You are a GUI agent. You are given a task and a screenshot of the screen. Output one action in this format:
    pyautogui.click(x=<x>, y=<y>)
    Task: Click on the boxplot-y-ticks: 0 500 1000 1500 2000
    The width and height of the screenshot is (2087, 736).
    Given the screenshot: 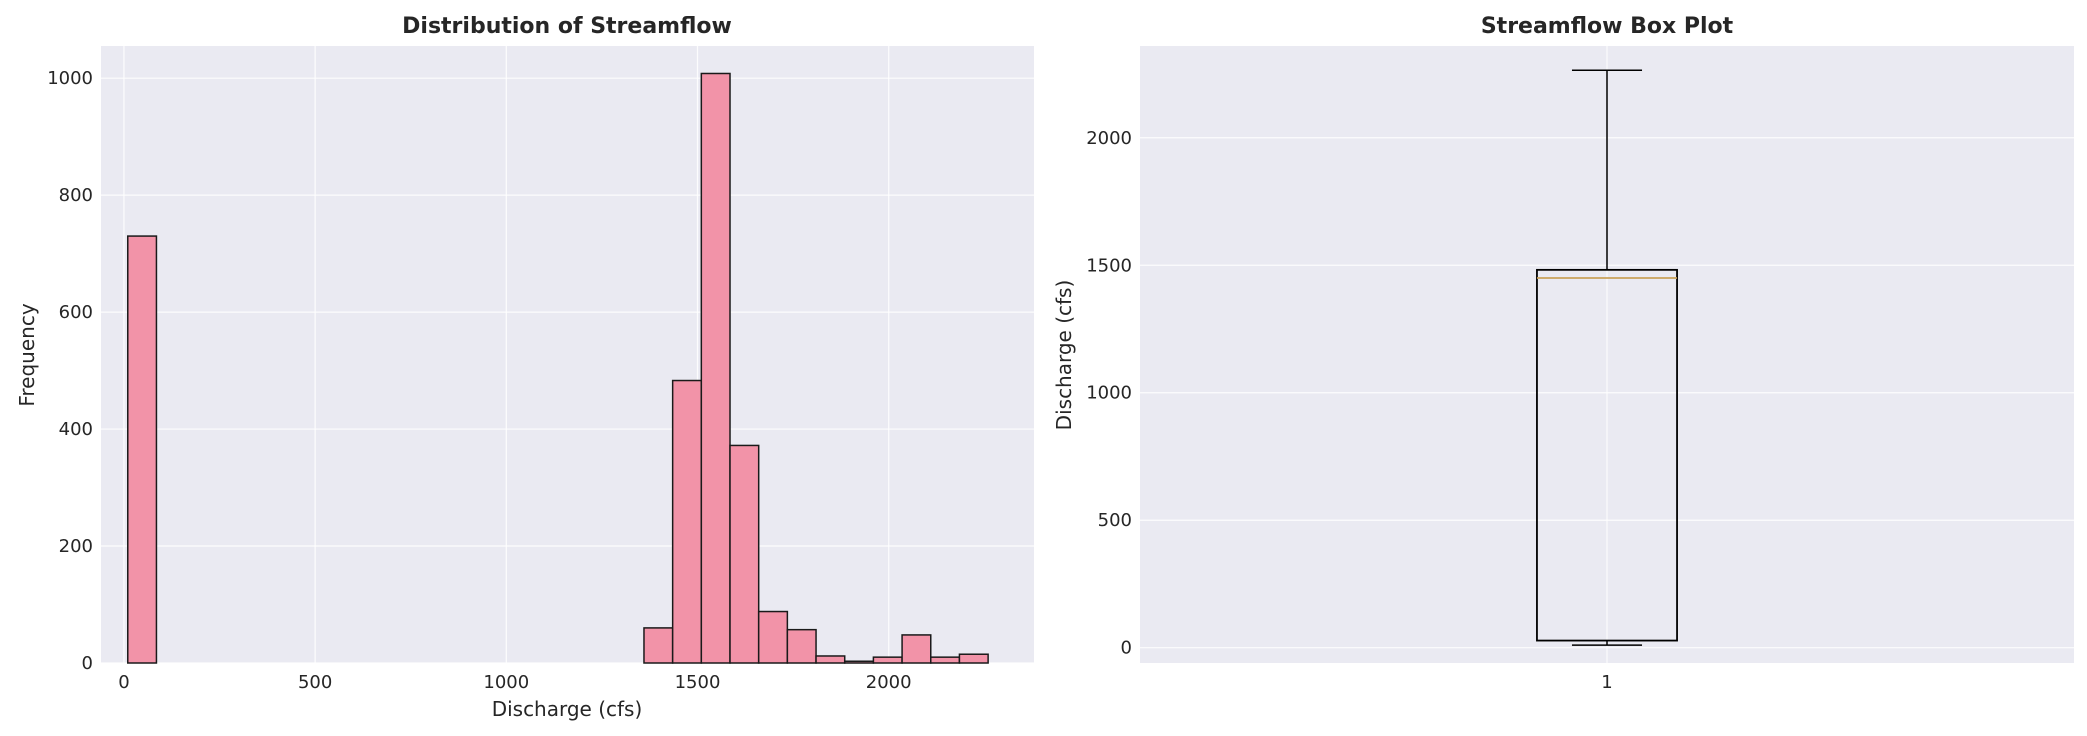 What is the action you would take?
    pyautogui.click(x=1109, y=393)
    